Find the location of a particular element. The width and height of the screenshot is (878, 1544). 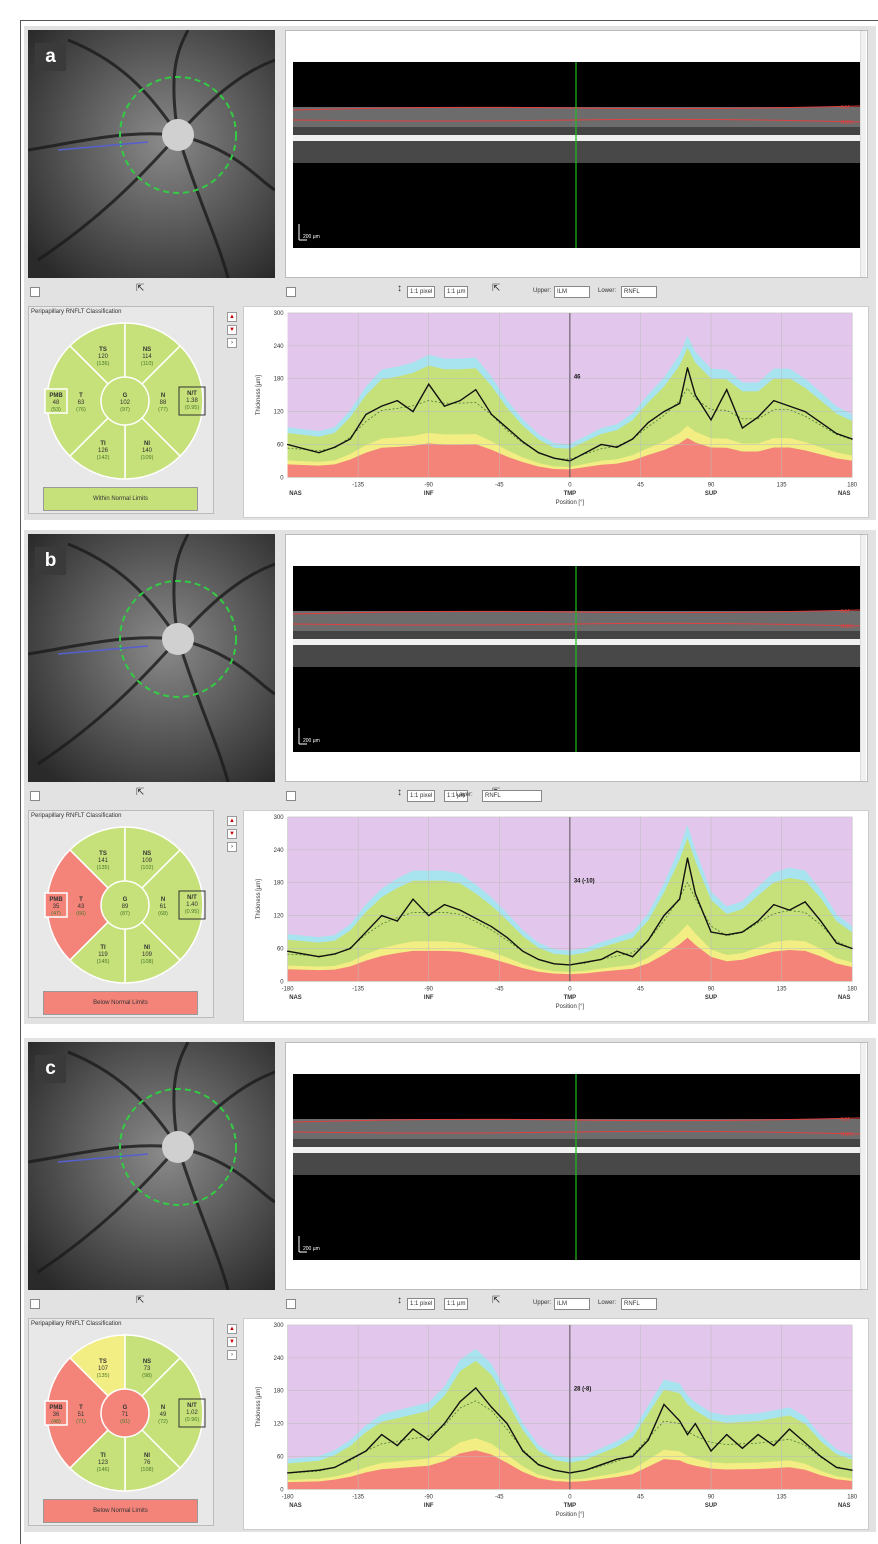

rnfl-boundary is located at coordinates (576, 1132).